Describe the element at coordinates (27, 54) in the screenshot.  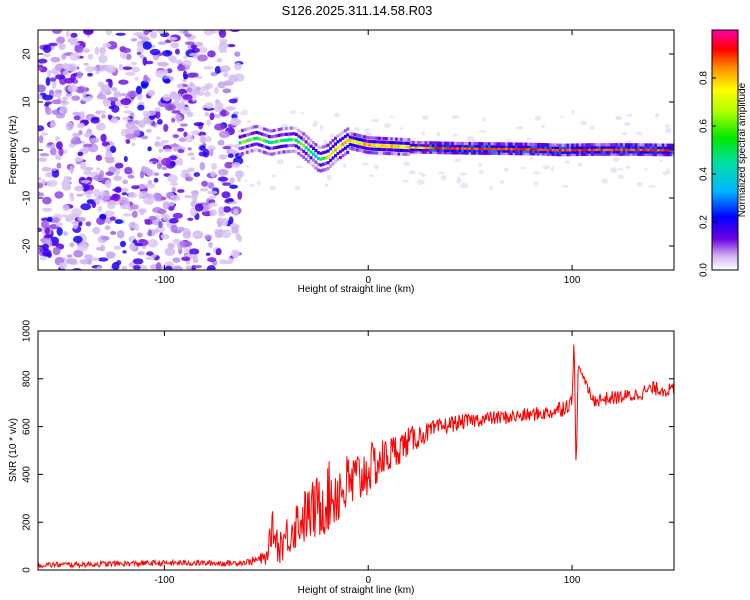
I see `spectrogram-y-tick-label: 20` at that location.